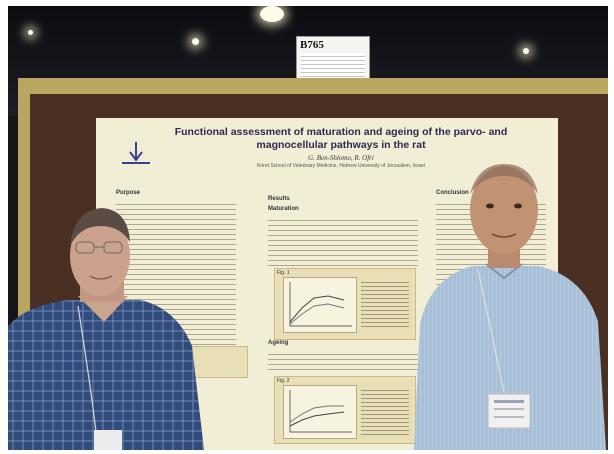  What do you see at coordinates (128, 193) in the screenshot?
I see `purpose-heading: Purpose` at bounding box center [128, 193].